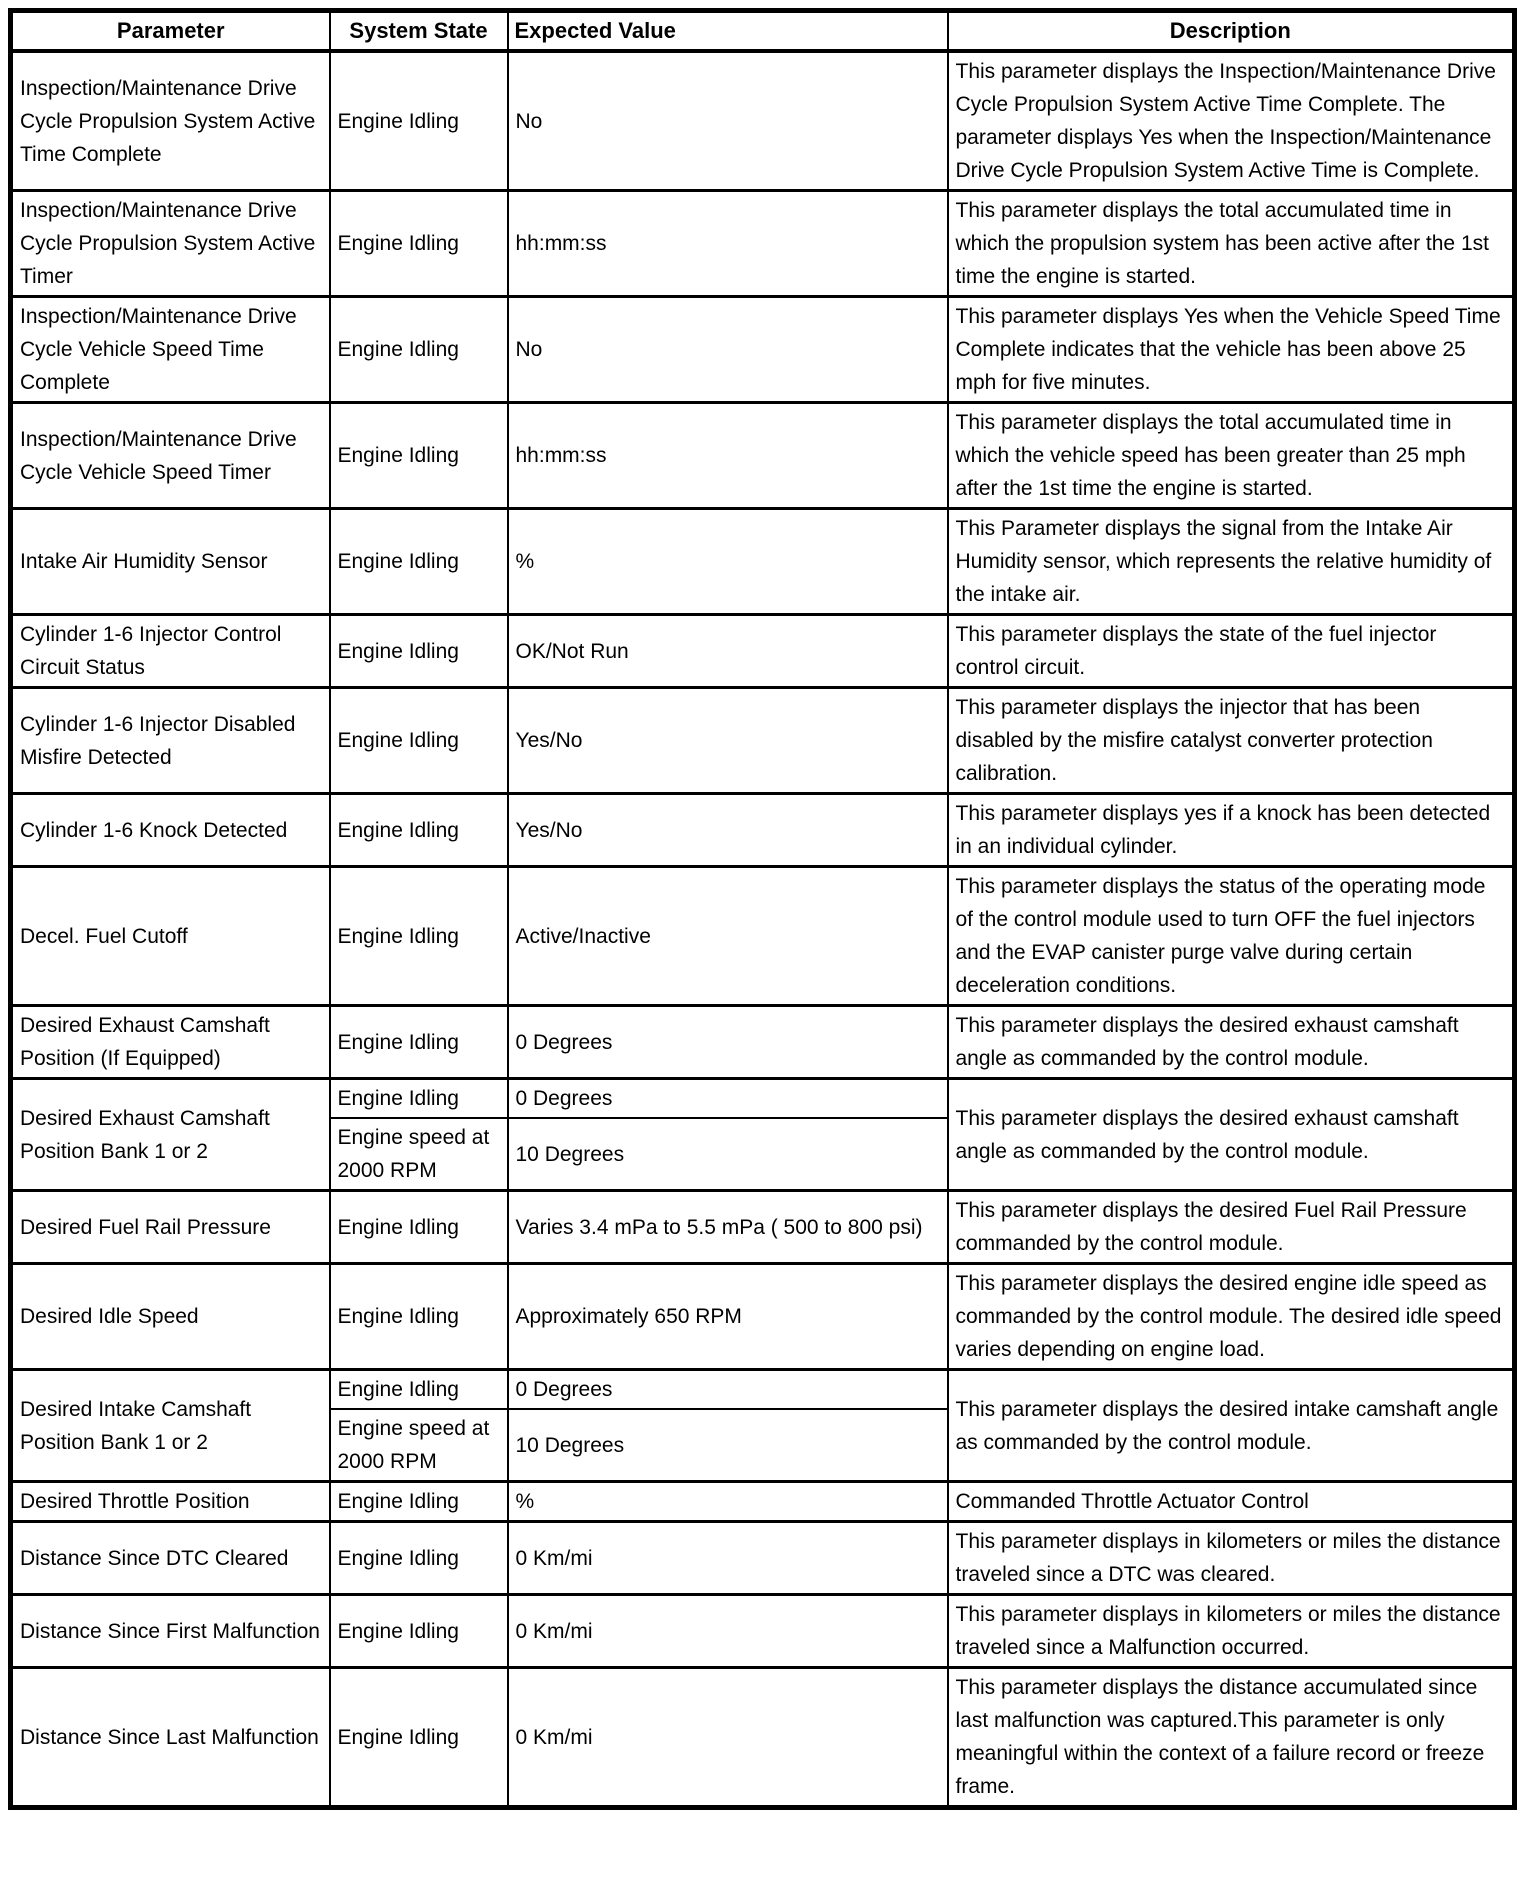 This screenshot has height=1892, width=1520. What do you see at coordinates (170, 1227) in the screenshot?
I see `parameter-cell: Desired Fuel Rail Pressure` at bounding box center [170, 1227].